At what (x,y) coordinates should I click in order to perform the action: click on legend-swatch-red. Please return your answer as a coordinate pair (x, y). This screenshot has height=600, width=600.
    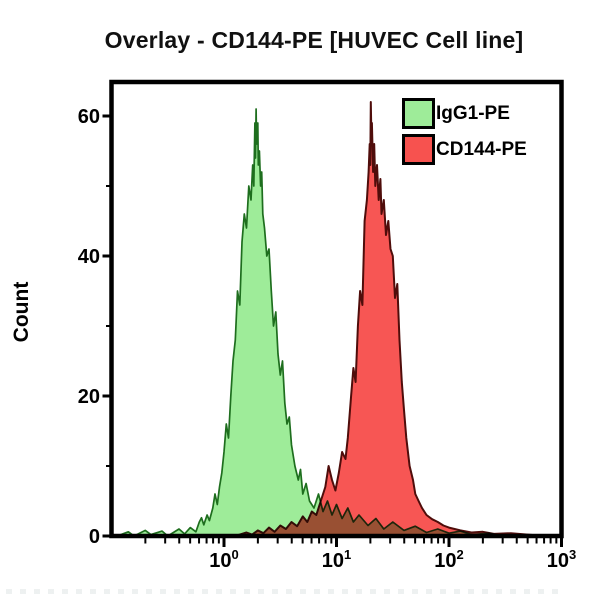
    Looking at the image, I should click on (418, 149).